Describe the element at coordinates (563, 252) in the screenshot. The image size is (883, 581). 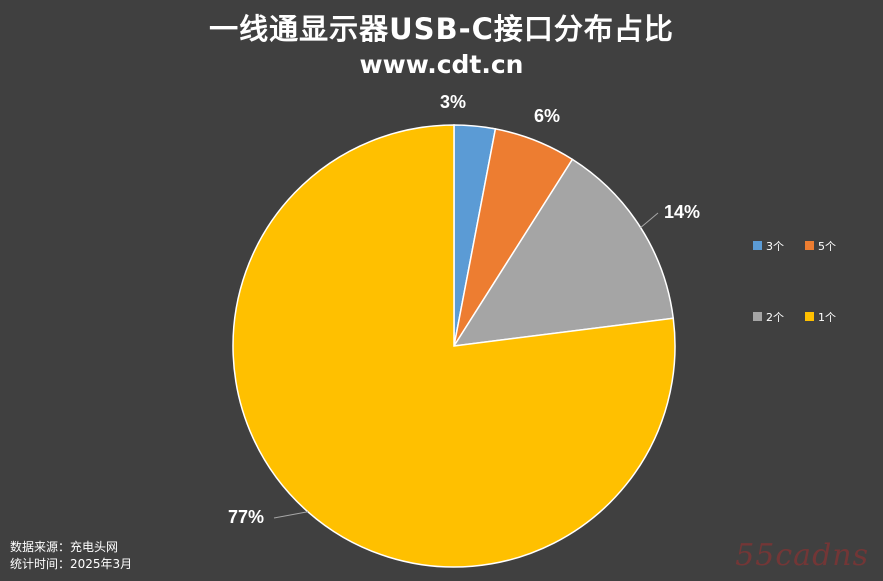
I see `pie-slice` at that location.